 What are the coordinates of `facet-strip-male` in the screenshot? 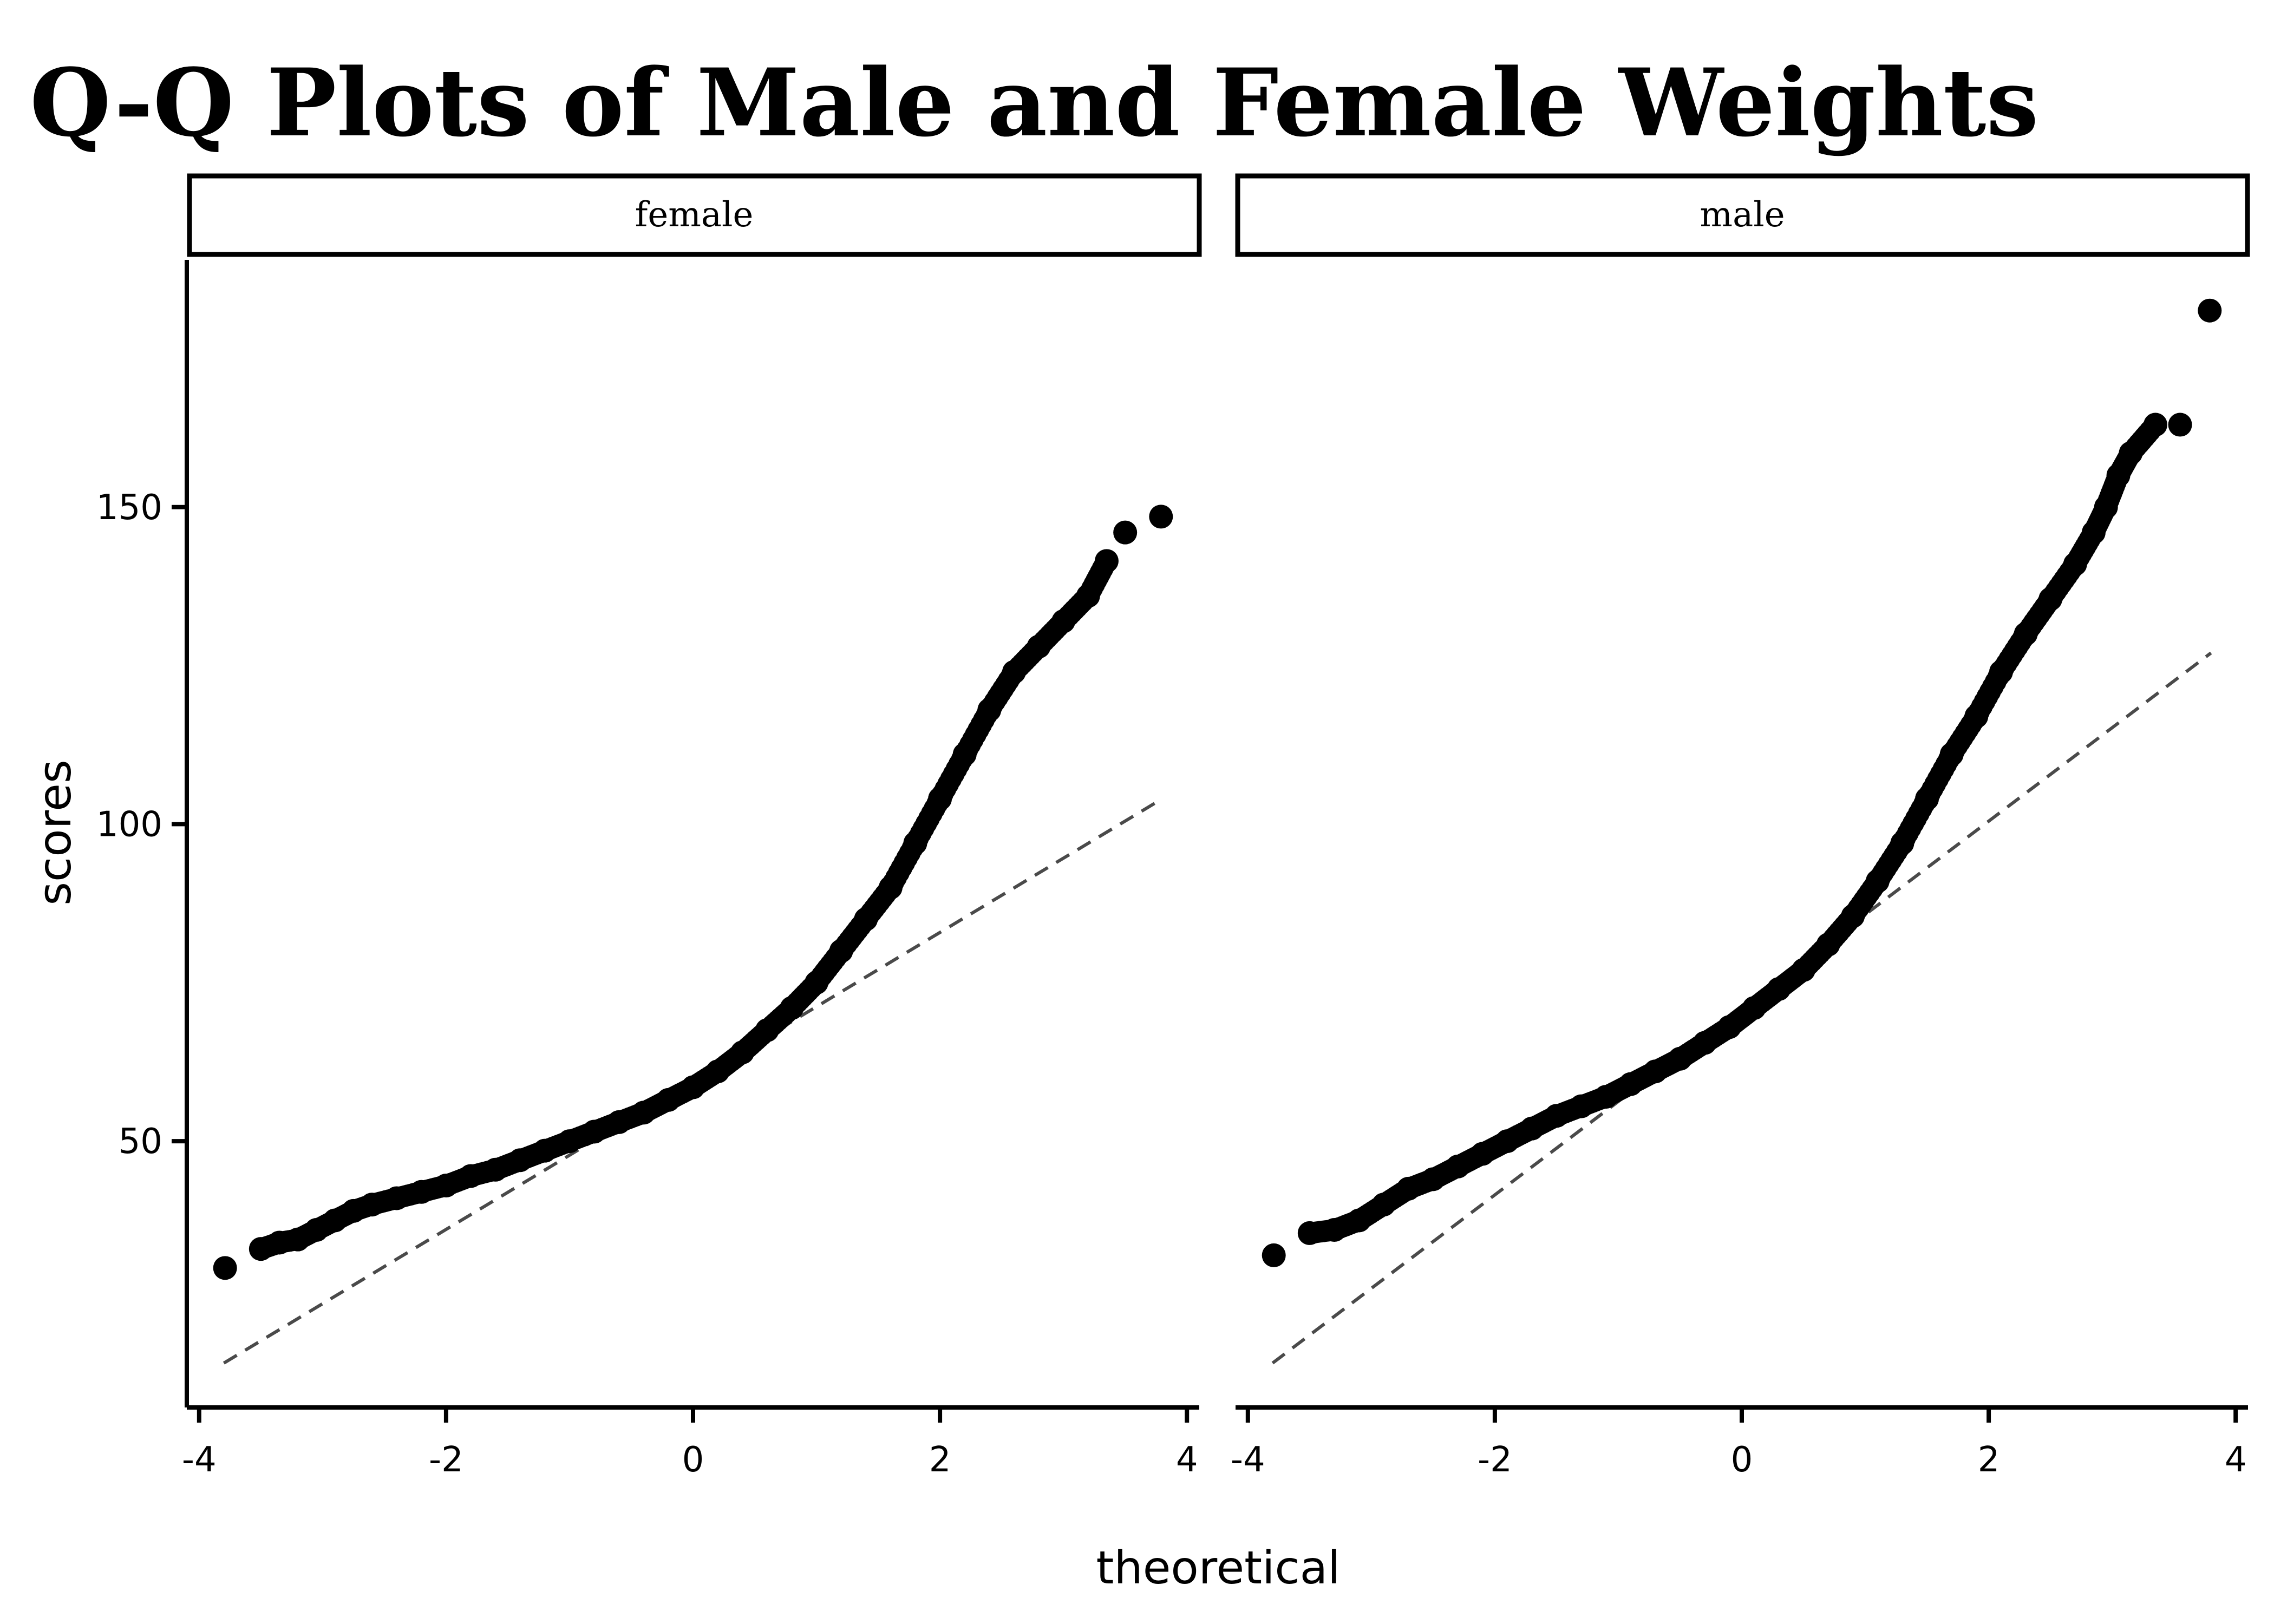 It's located at (1743, 215).